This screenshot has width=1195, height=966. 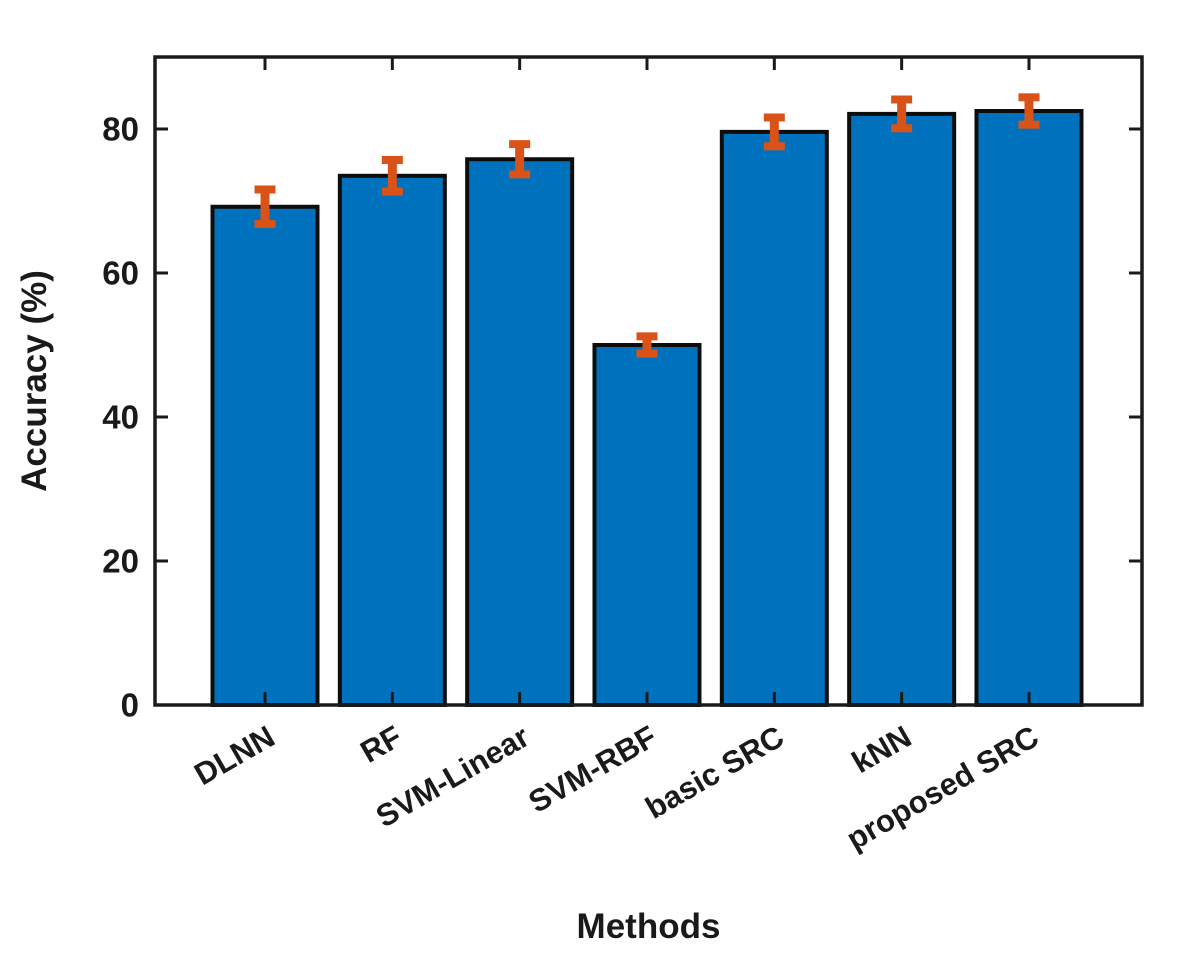 I want to click on bar-rf, so click(x=392, y=440).